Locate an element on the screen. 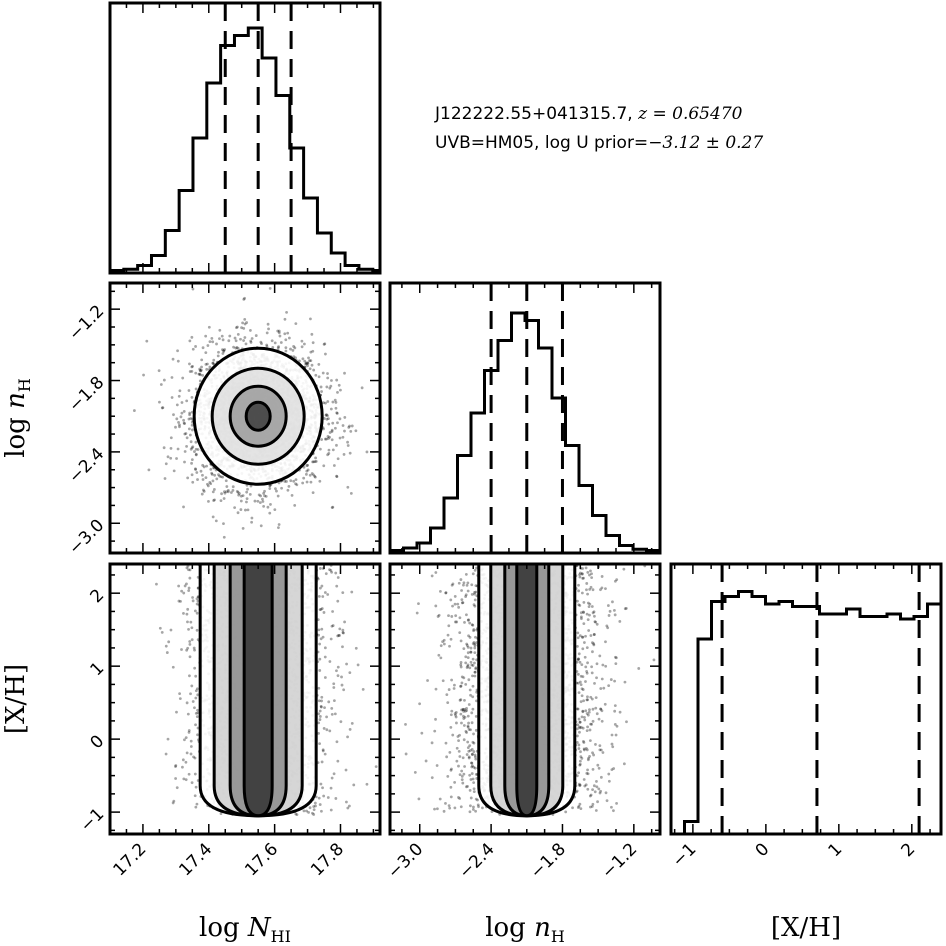 Image resolution: width=946 pixels, height=946 pixels. histogram-NHI is located at coordinates (245, 138).